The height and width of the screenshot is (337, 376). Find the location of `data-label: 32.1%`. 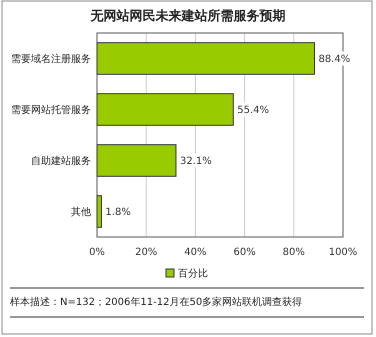

data-label: 32.1% is located at coordinates (196, 161).